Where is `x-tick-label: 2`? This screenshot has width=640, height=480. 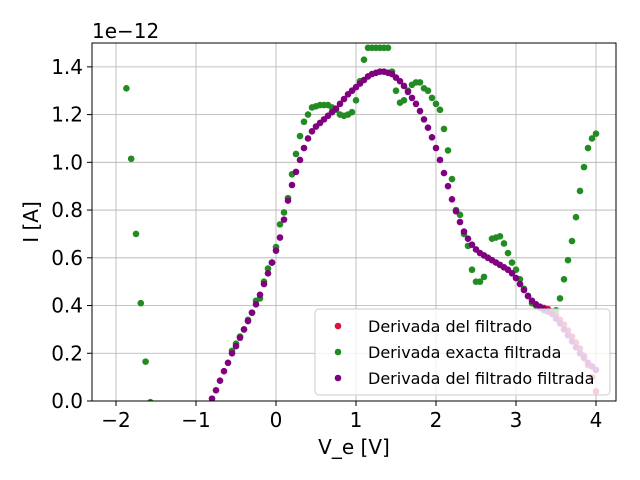 x-tick-label: 2 is located at coordinates (436, 420).